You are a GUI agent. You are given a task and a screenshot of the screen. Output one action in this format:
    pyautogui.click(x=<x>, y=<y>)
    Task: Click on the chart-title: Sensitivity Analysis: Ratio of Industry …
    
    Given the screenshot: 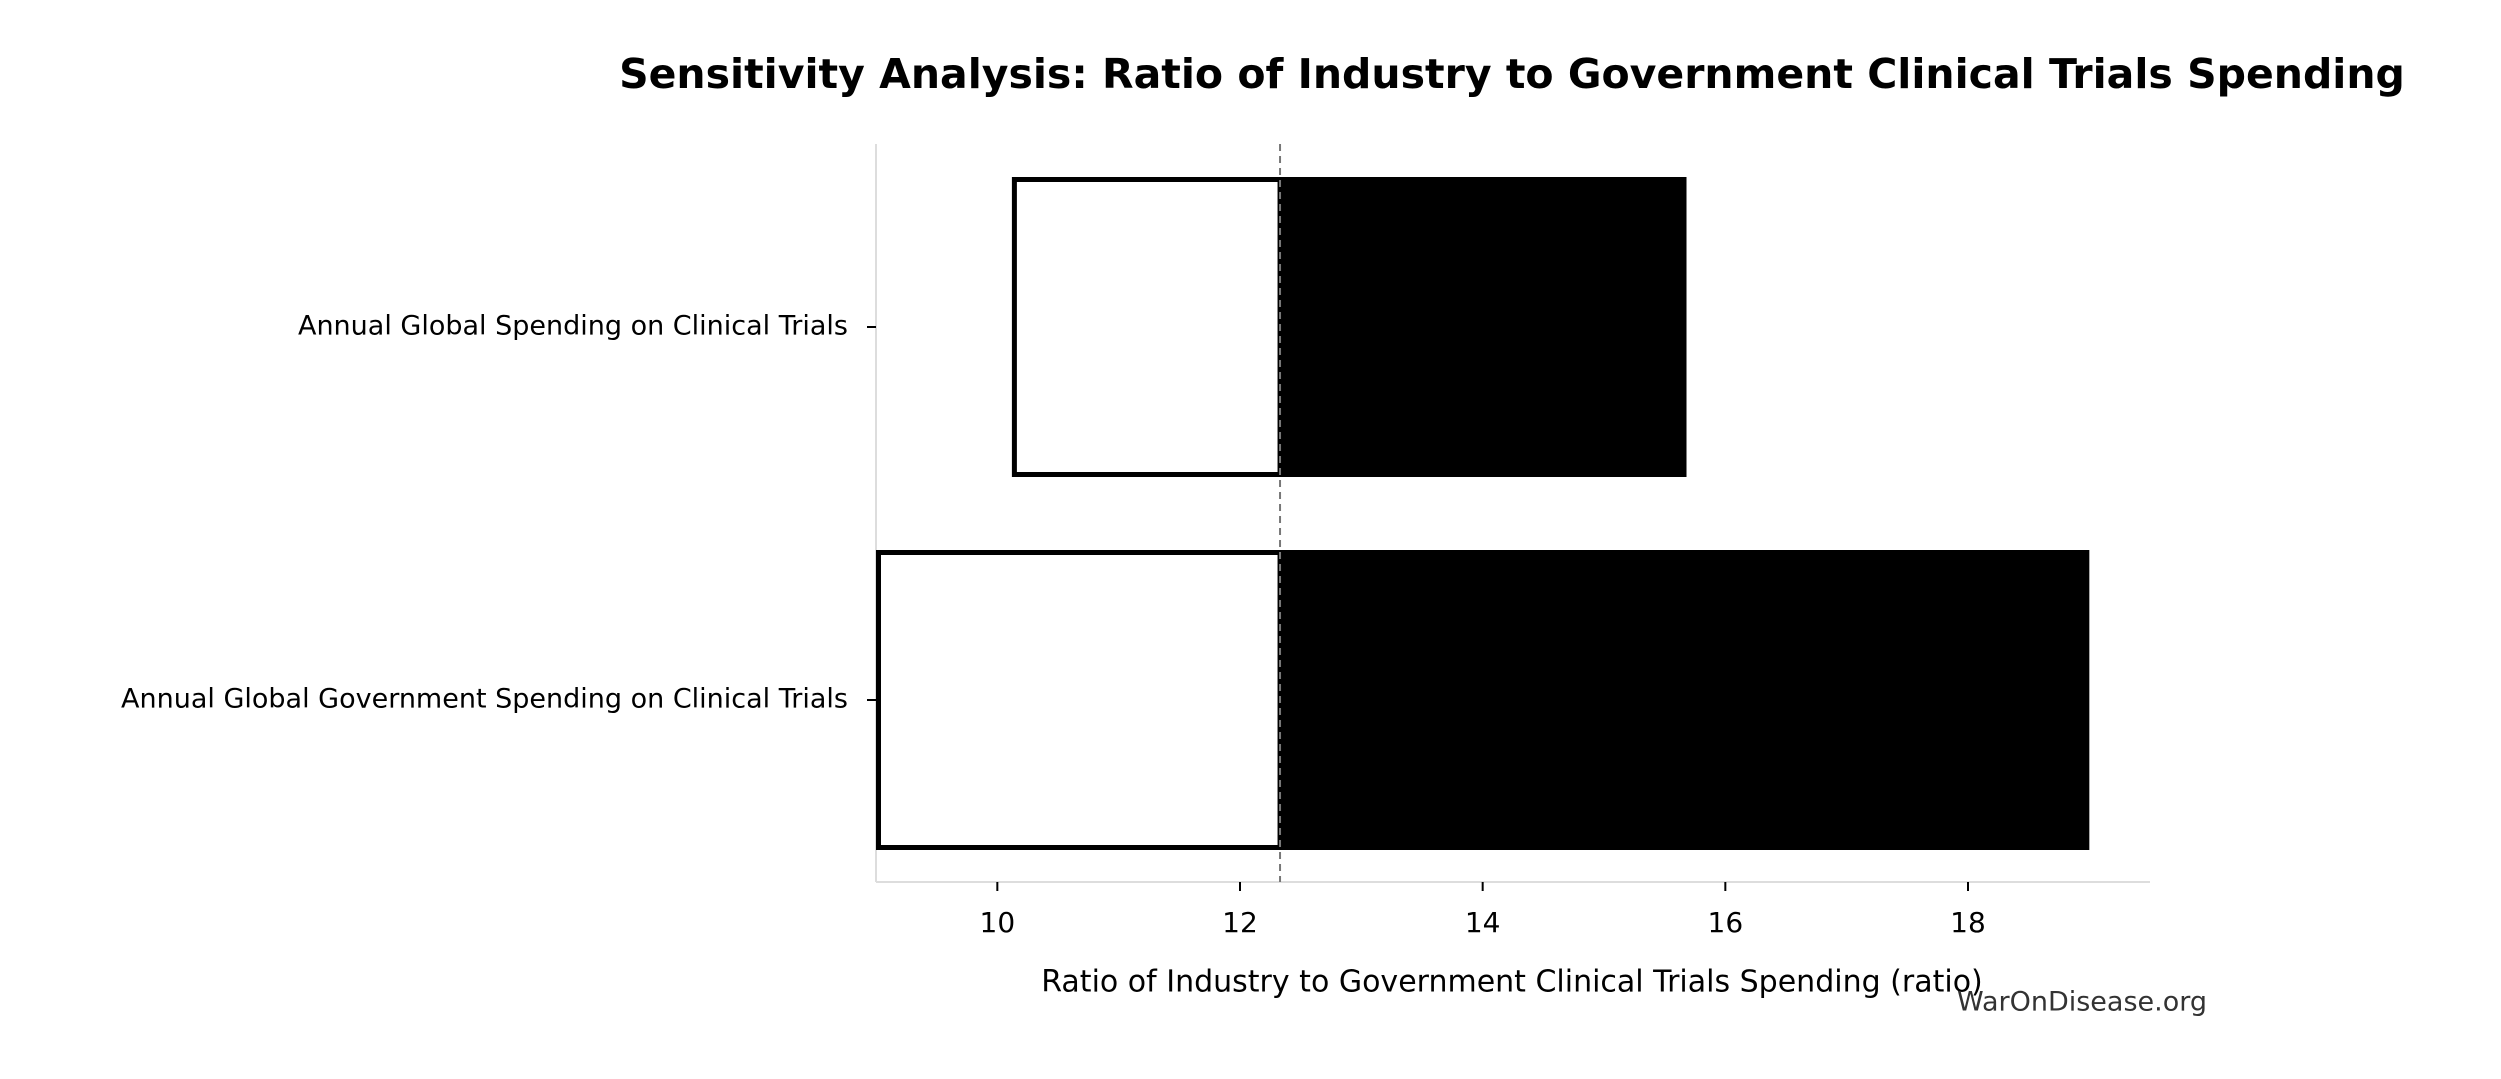 What is the action you would take?
    pyautogui.click(x=1512, y=74)
    